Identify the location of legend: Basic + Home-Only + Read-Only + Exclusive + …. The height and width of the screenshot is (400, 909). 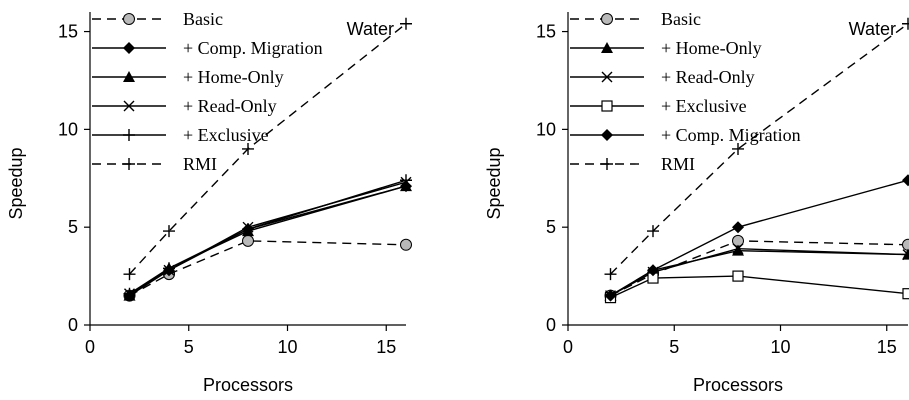
(685, 91).